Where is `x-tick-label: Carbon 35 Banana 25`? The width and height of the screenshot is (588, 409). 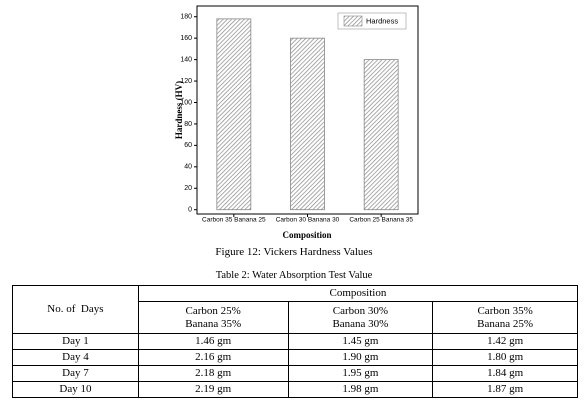 x-tick-label: Carbon 35 Banana 25 is located at coordinates (234, 220).